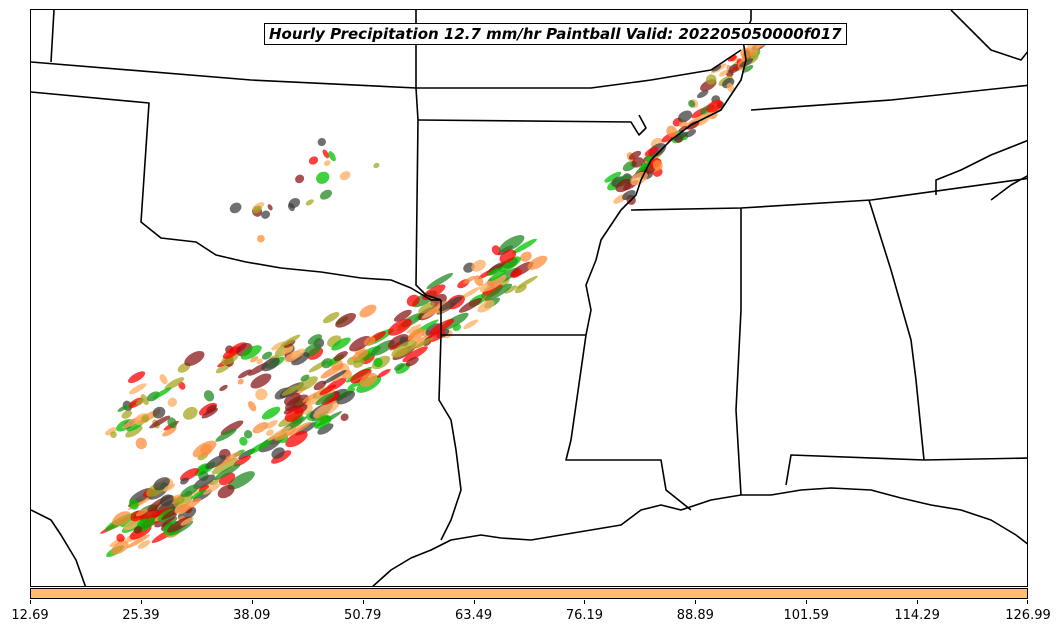 The height and width of the screenshot is (633, 1062). I want to click on arkansas-missouri-border, so click(532, 125).